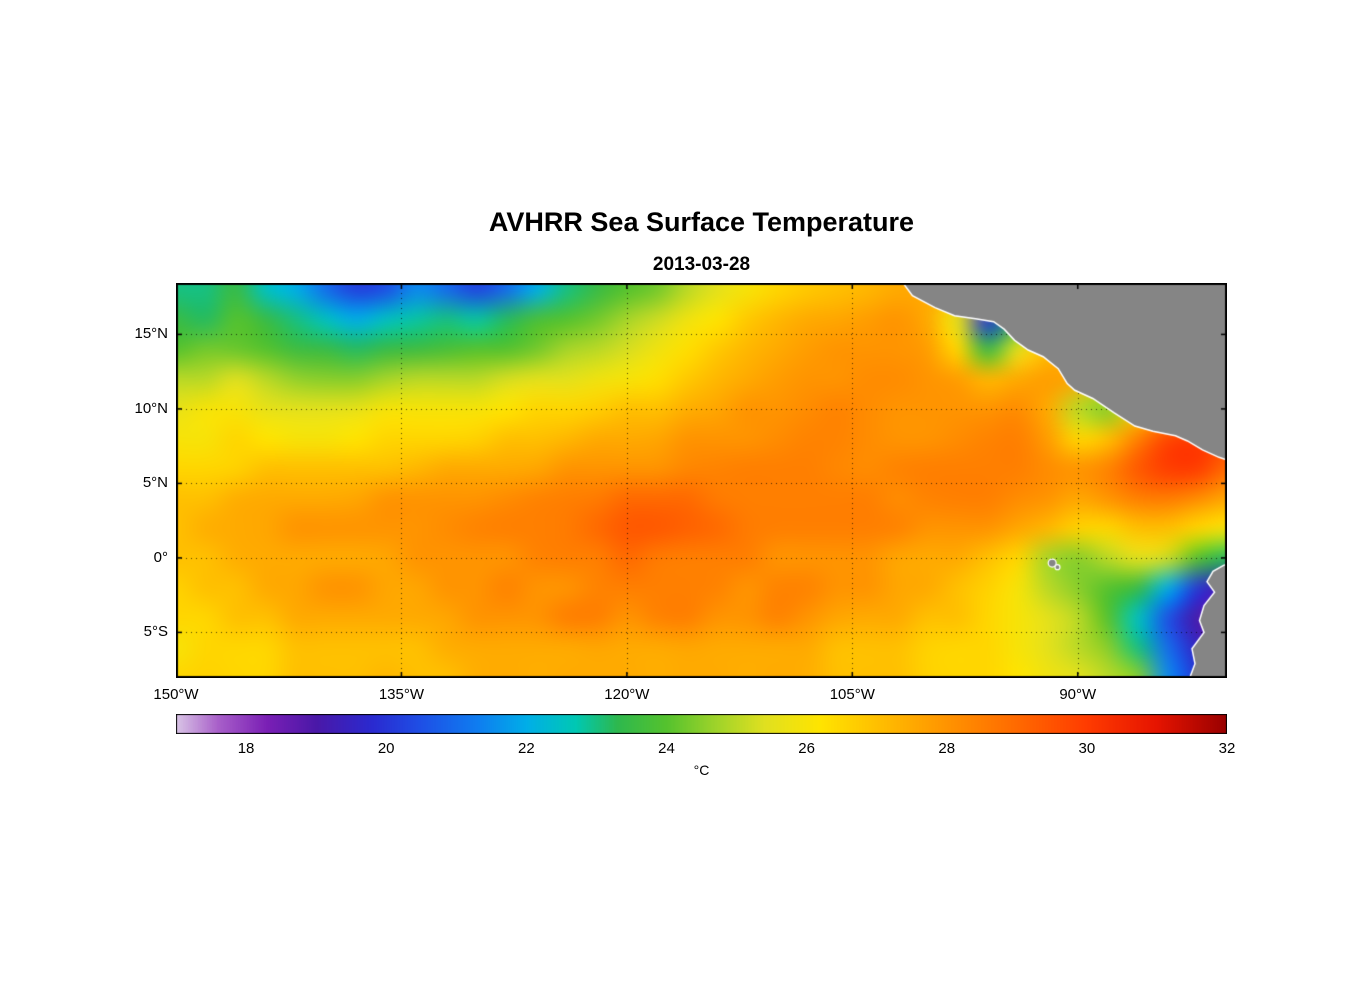 The image size is (1356, 1000). I want to click on colorbar-tick-label: 32, so click(1227, 748).